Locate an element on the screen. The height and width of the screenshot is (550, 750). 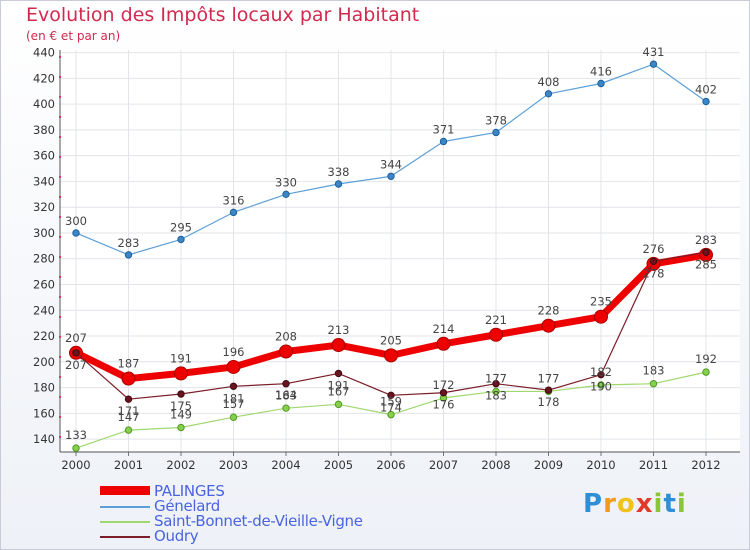
data-label-oudry: 178 is located at coordinates (549, 402).